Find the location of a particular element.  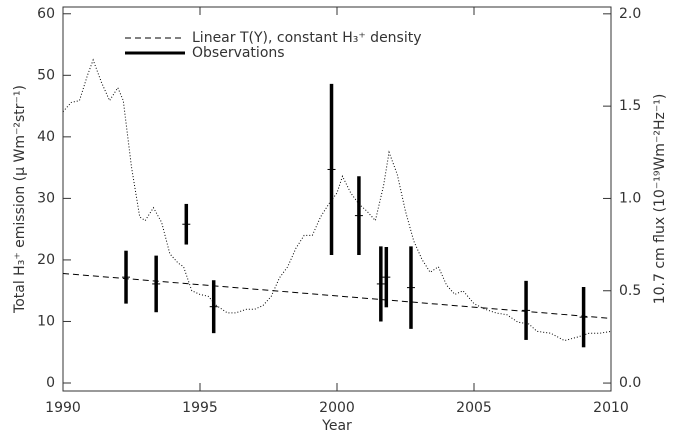

legend-label: Observations is located at coordinates (238, 53).